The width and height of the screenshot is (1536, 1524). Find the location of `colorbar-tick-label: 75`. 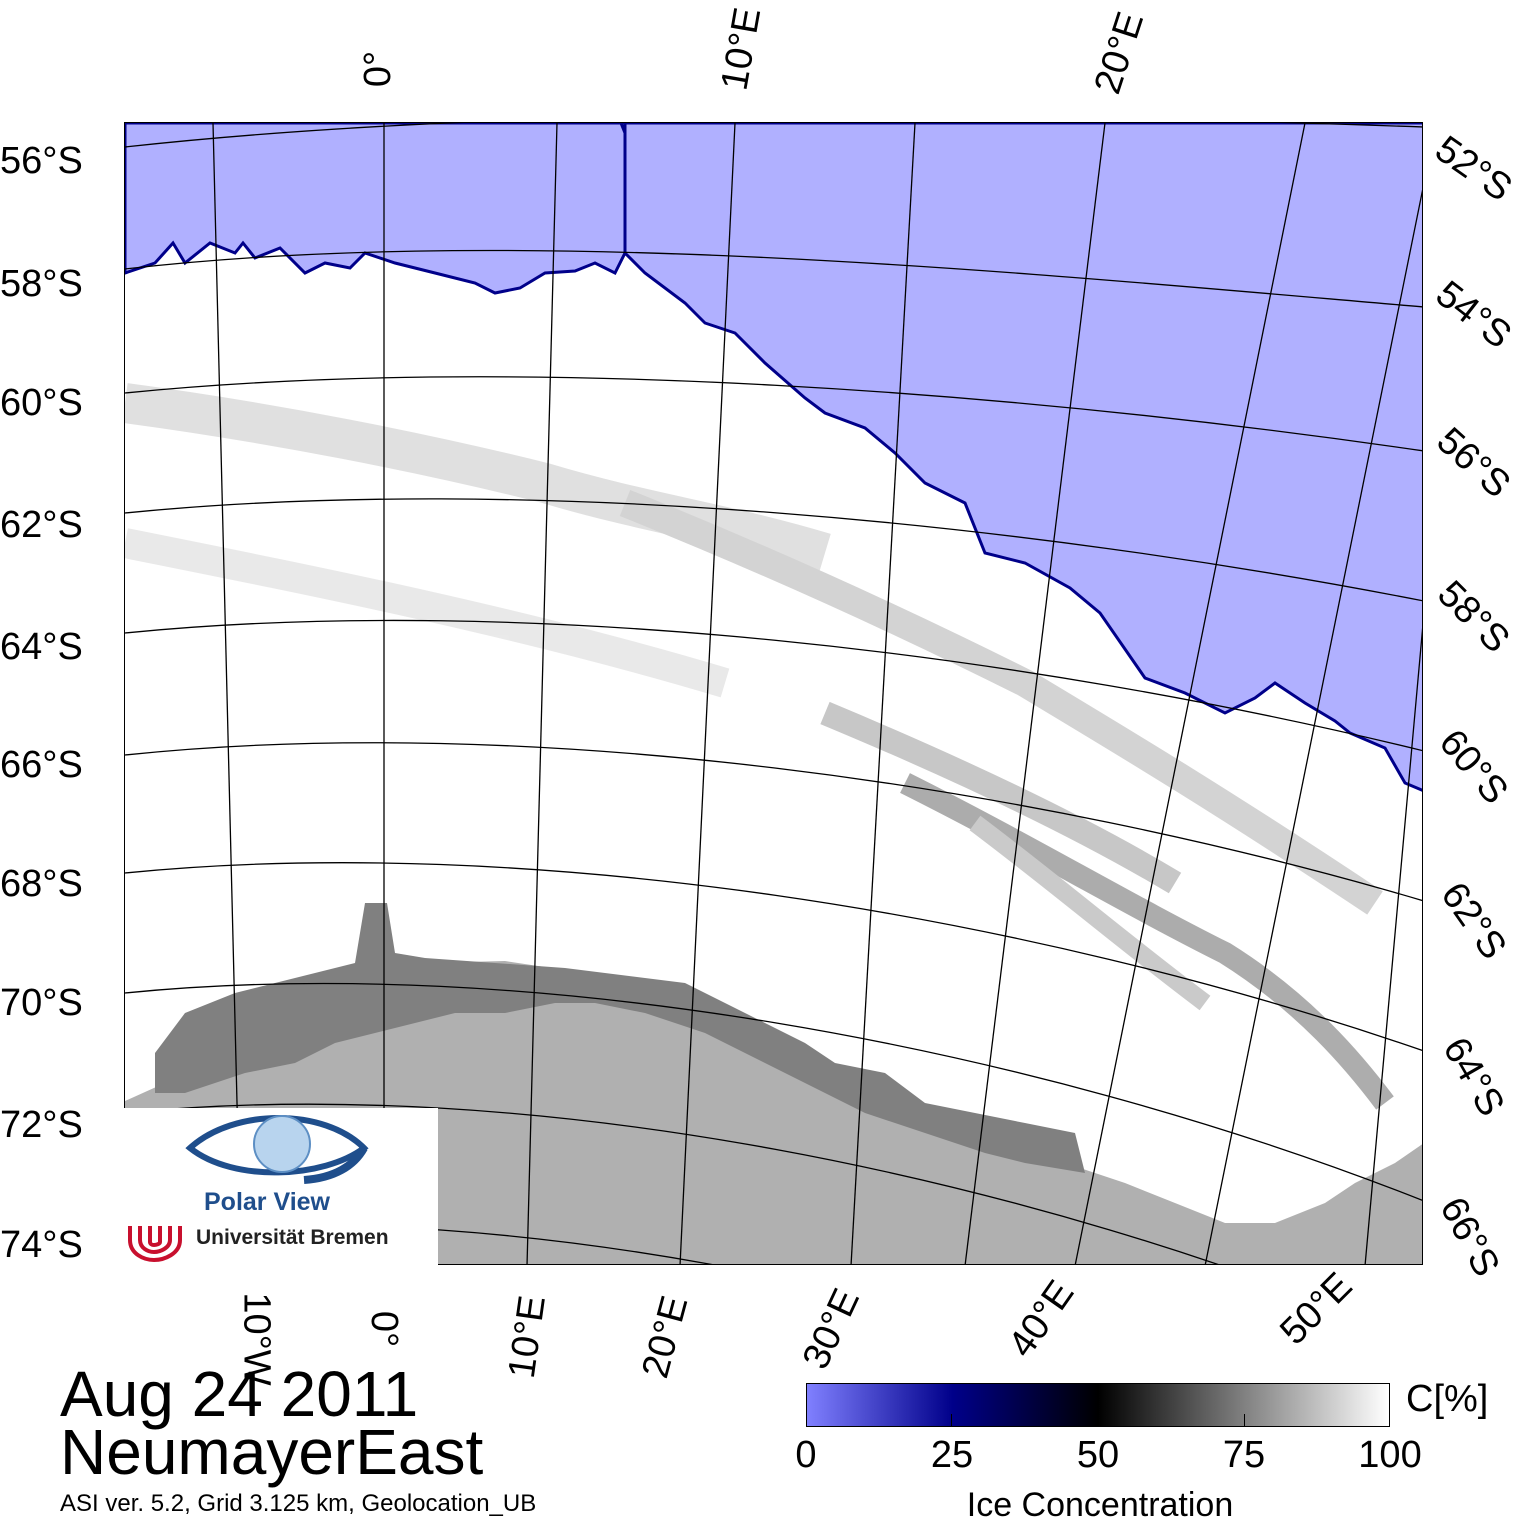

colorbar-tick-label: 75 is located at coordinates (1244, 1455).